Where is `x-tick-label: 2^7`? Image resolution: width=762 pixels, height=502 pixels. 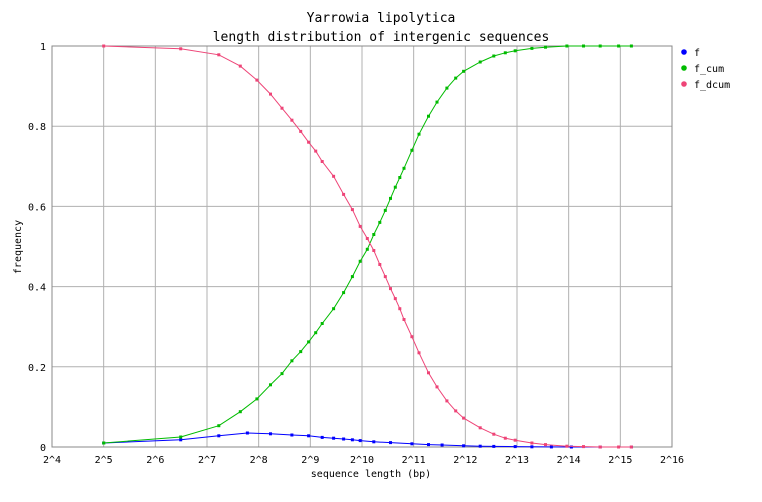
x-tick-label: 2^7 is located at coordinates (207, 460).